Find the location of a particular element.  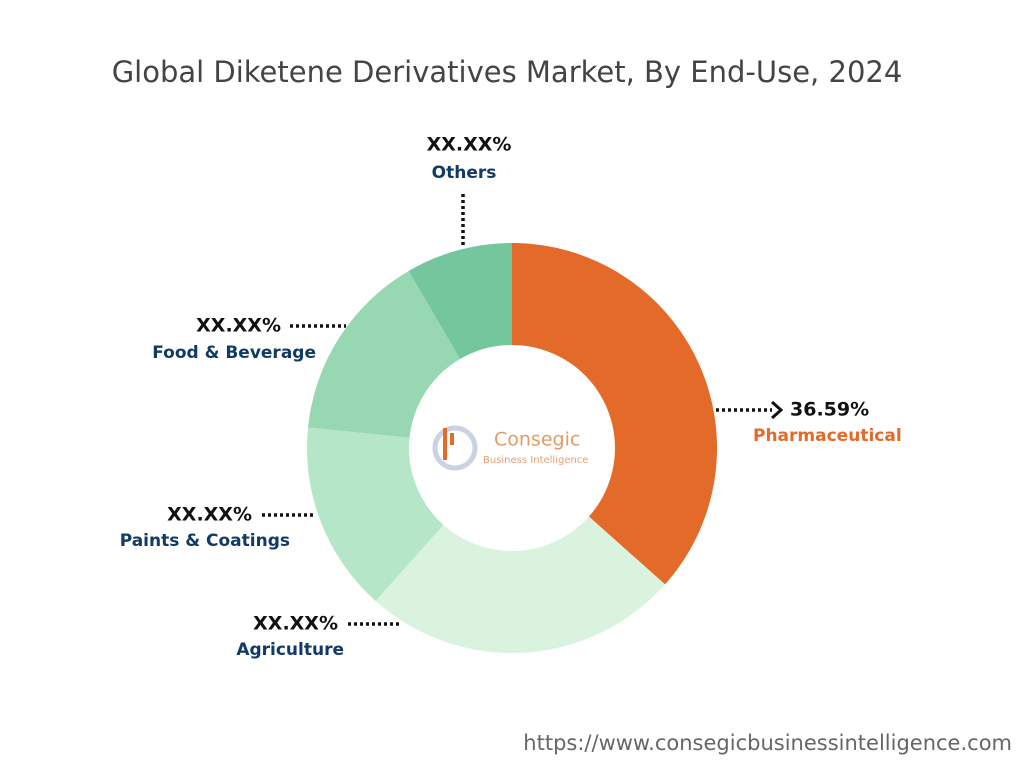

category-label: Agriculture is located at coordinates (290, 650).